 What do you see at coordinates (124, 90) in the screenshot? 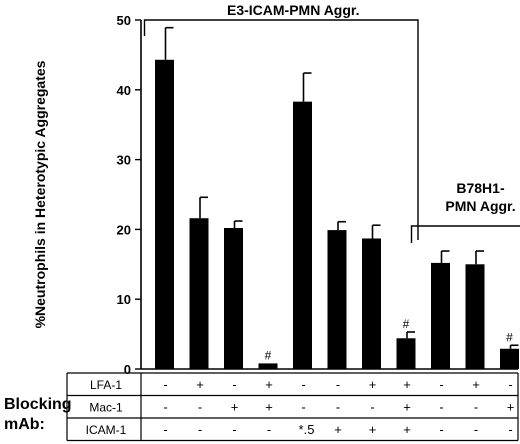
I see `y-tick-label: 40` at bounding box center [124, 90].